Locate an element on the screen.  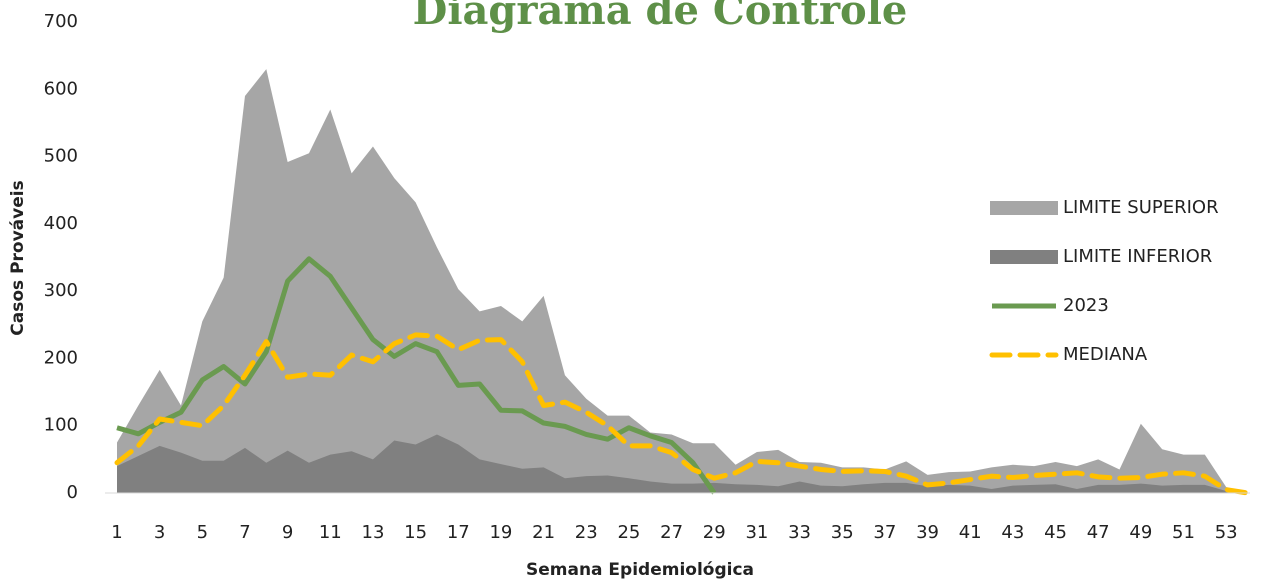
x-tick-label: 5 is located at coordinates (202, 532).